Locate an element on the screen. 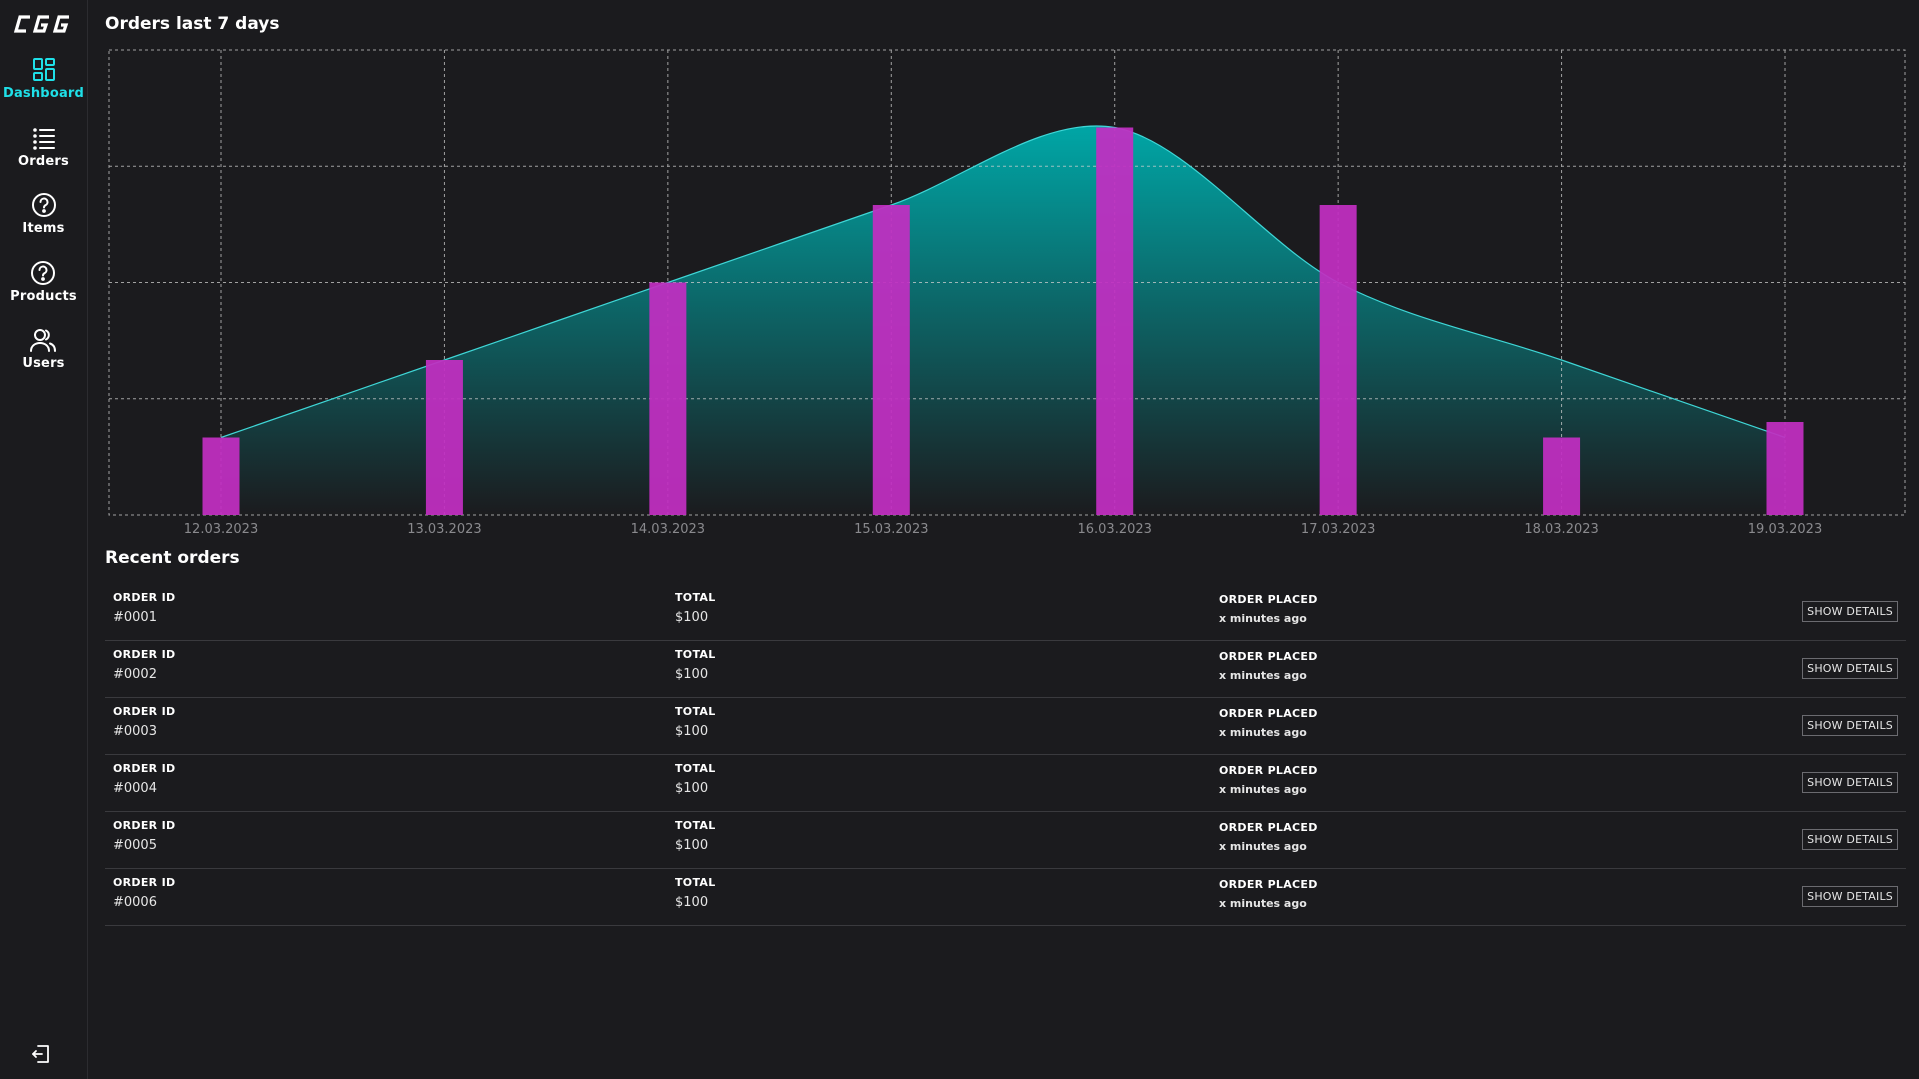 The width and height of the screenshot is (1919, 1079). logo is located at coordinates (44, 24).